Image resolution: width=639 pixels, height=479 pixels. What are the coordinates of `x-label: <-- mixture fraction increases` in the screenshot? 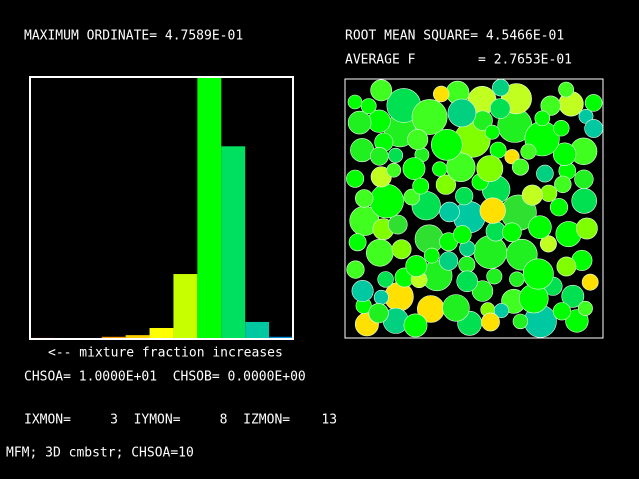 It's located at (165, 353).